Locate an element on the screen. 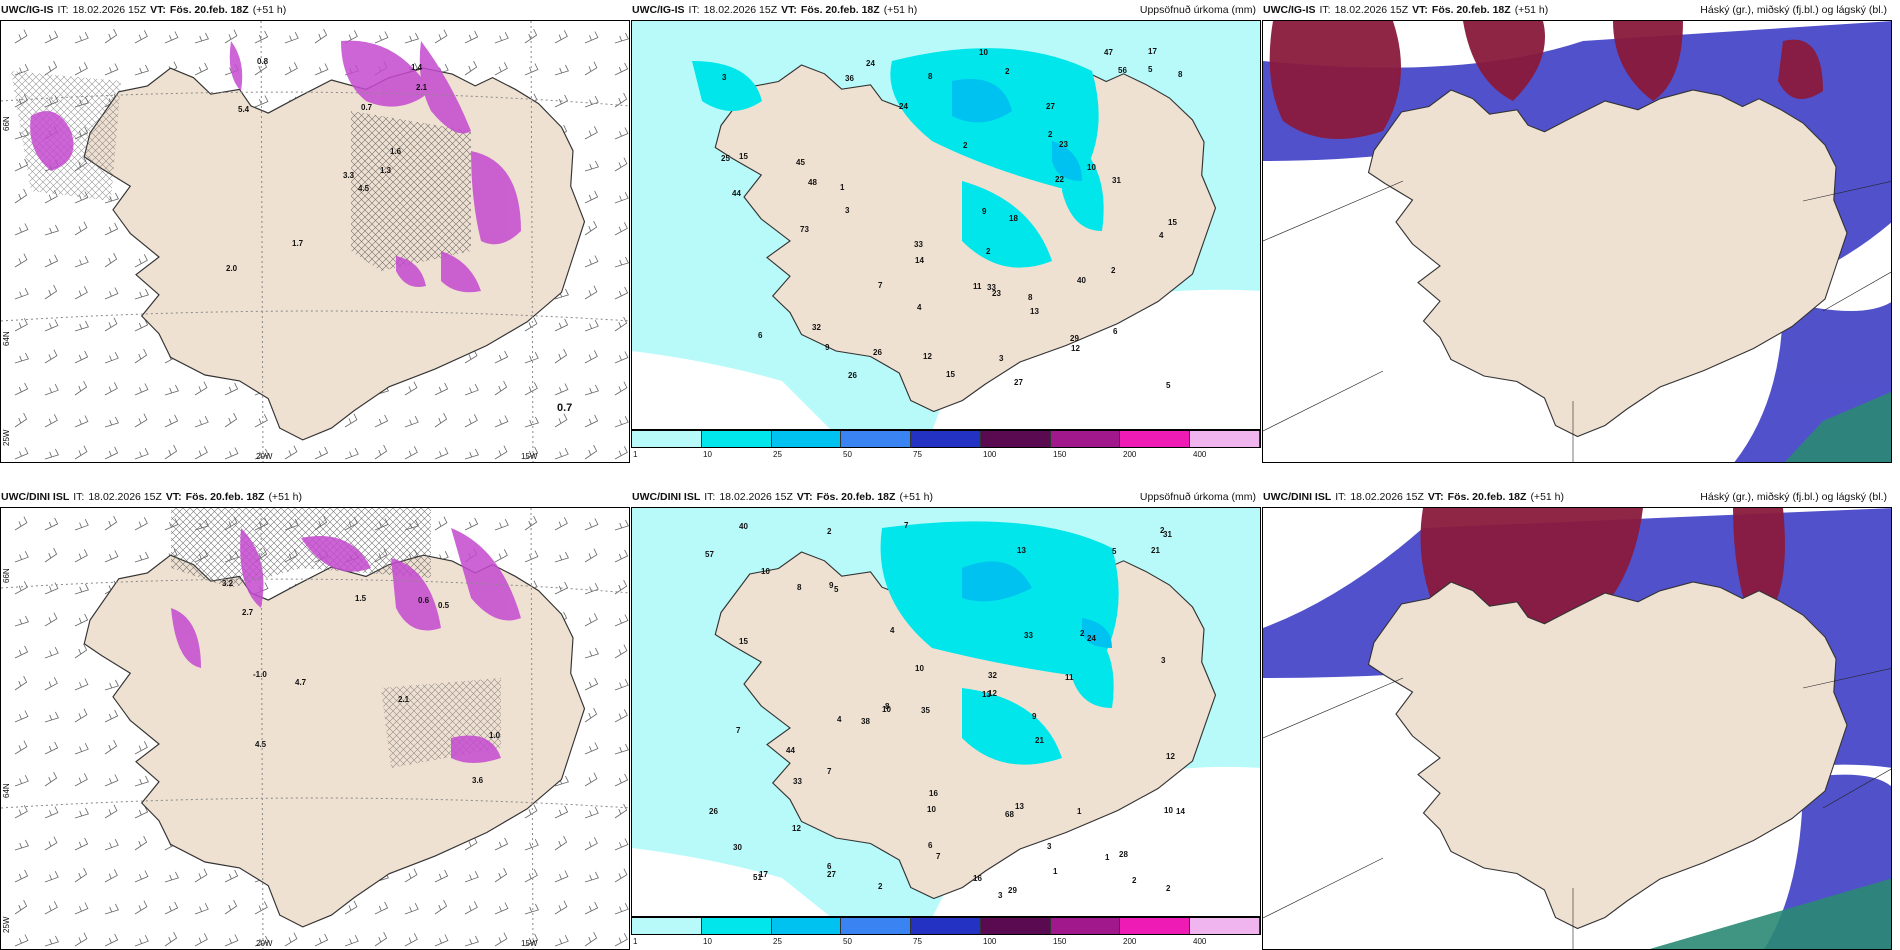 The height and width of the screenshot is (950, 1900). wind-value: 3.6 is located at coordinates (478, 780).